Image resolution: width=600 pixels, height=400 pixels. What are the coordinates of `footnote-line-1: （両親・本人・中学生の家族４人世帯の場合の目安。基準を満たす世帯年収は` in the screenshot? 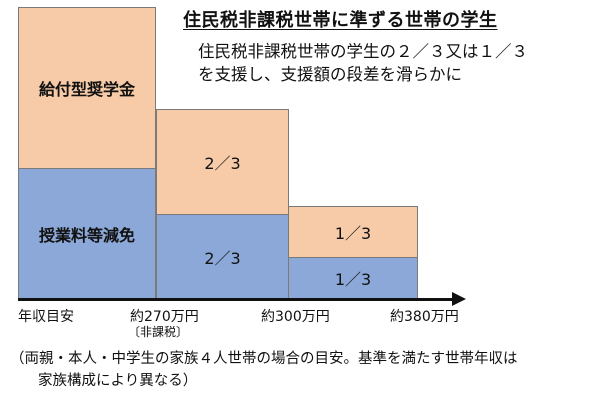 It's located at (264, 359).